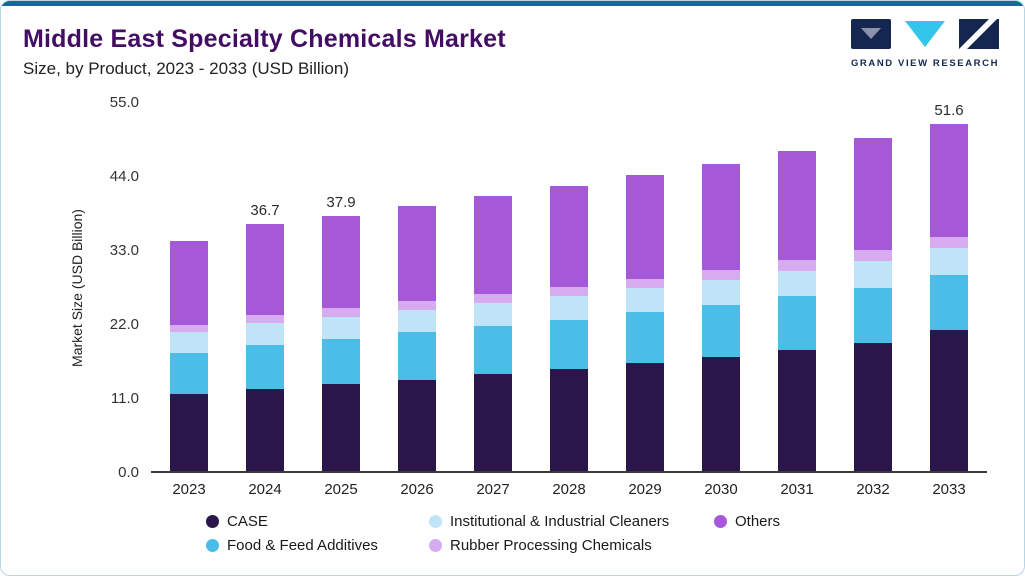  I want to click on legend-label: Others, so click(758, 521).